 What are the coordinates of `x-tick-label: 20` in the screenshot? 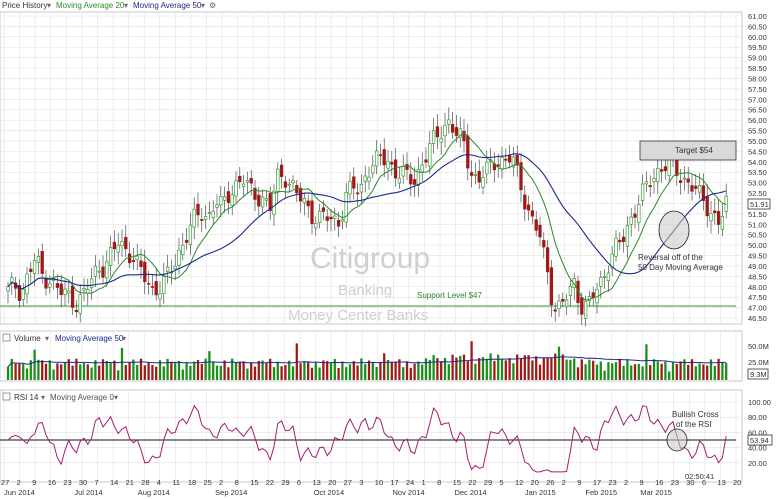 It's located at (332, 482).